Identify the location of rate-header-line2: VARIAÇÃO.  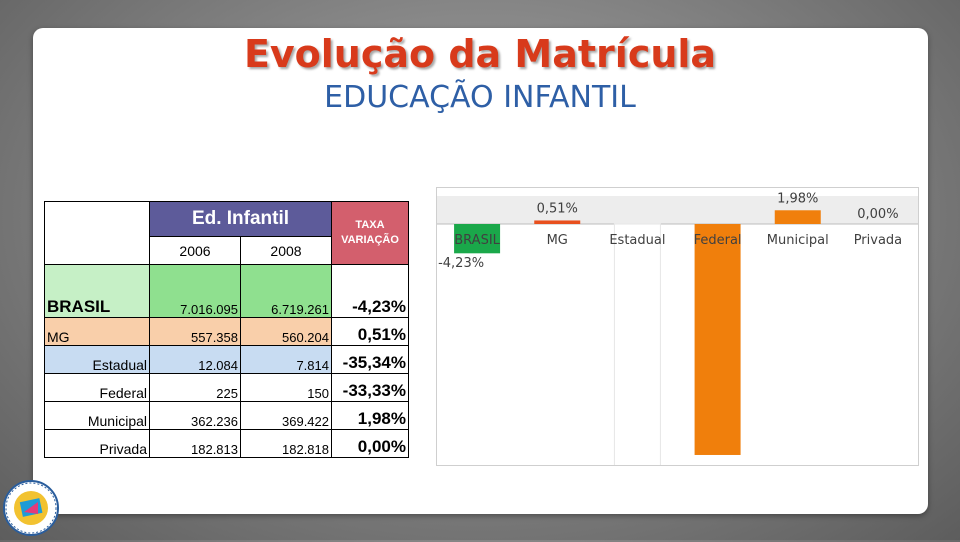
(370, 240).